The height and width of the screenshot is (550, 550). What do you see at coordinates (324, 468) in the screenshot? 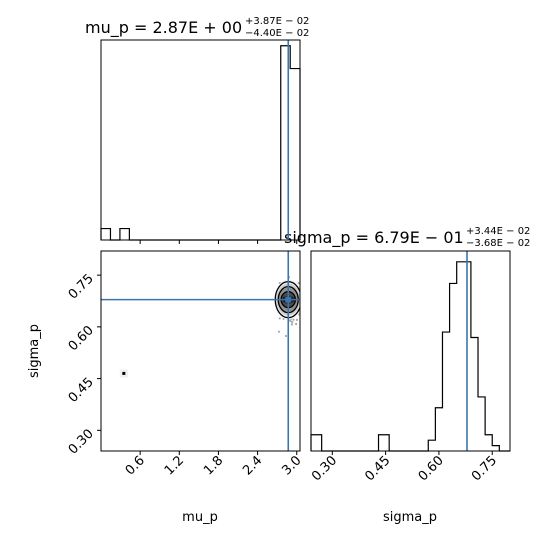
I see `sigma-p-xtick-label-0: 0.30` at bounding box center [324, 468].